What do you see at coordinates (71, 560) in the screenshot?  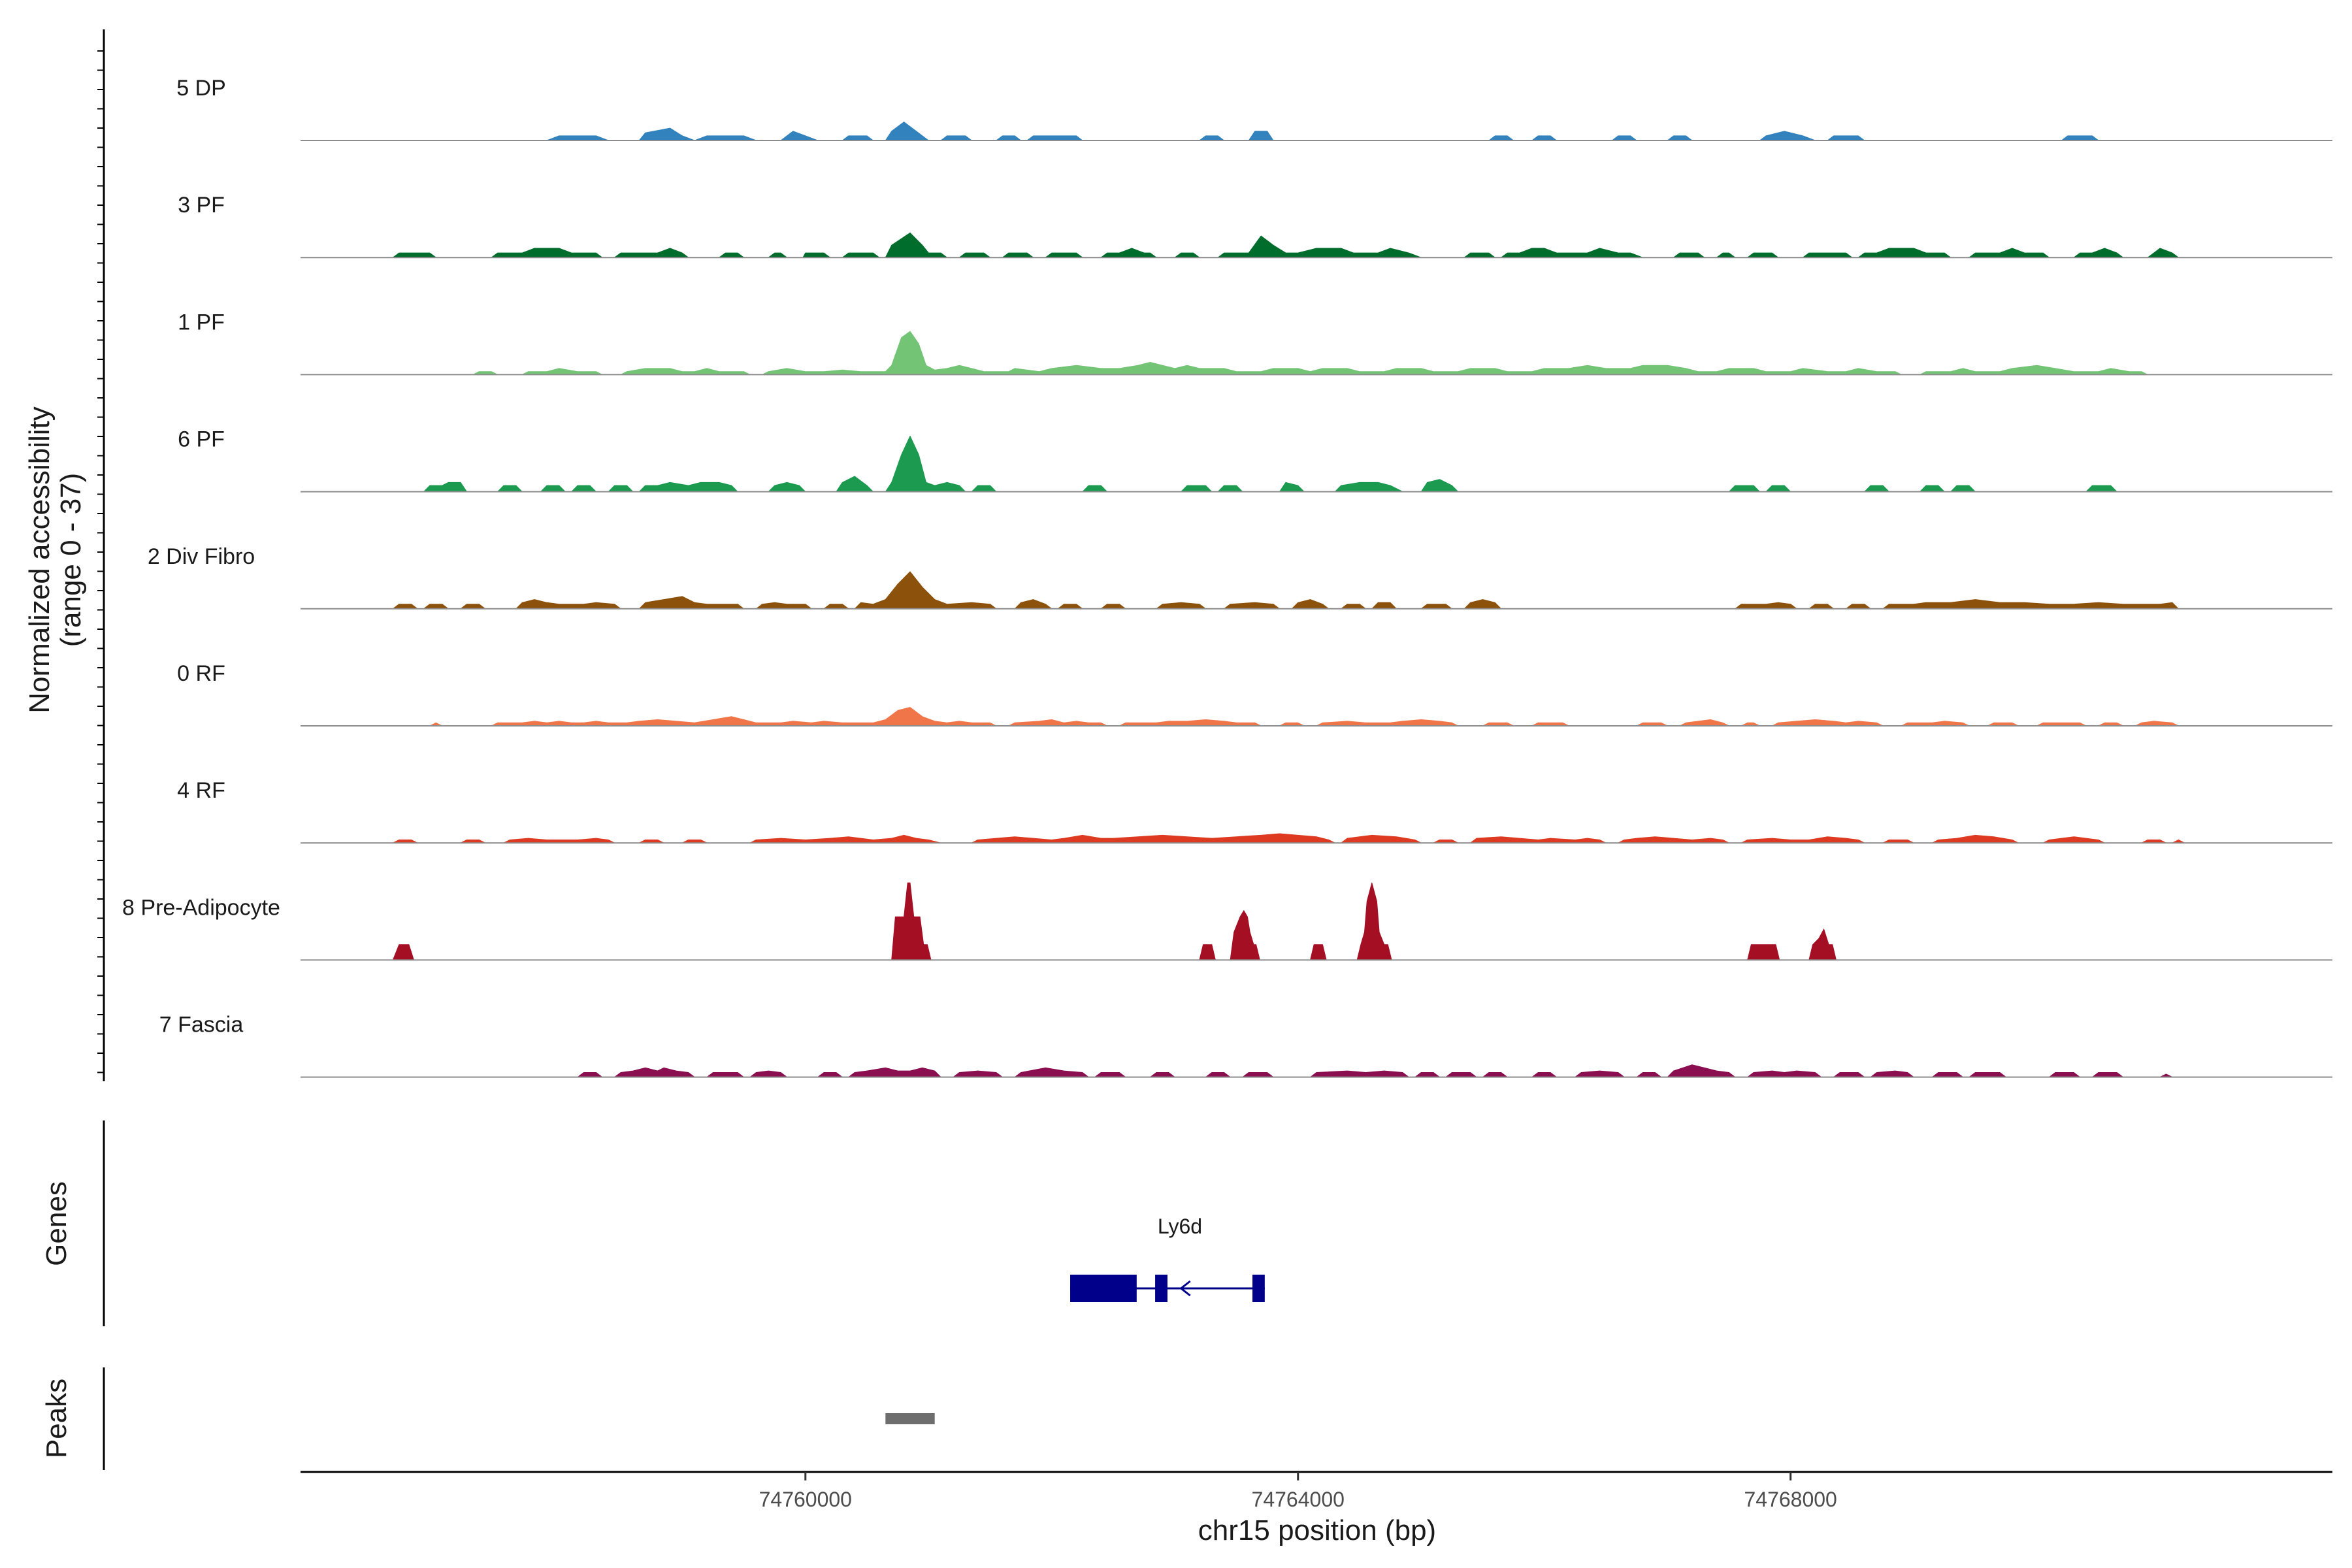 I see `y-axis-title-line2: (range 0 - 37)` at bounding box center [71, 560].